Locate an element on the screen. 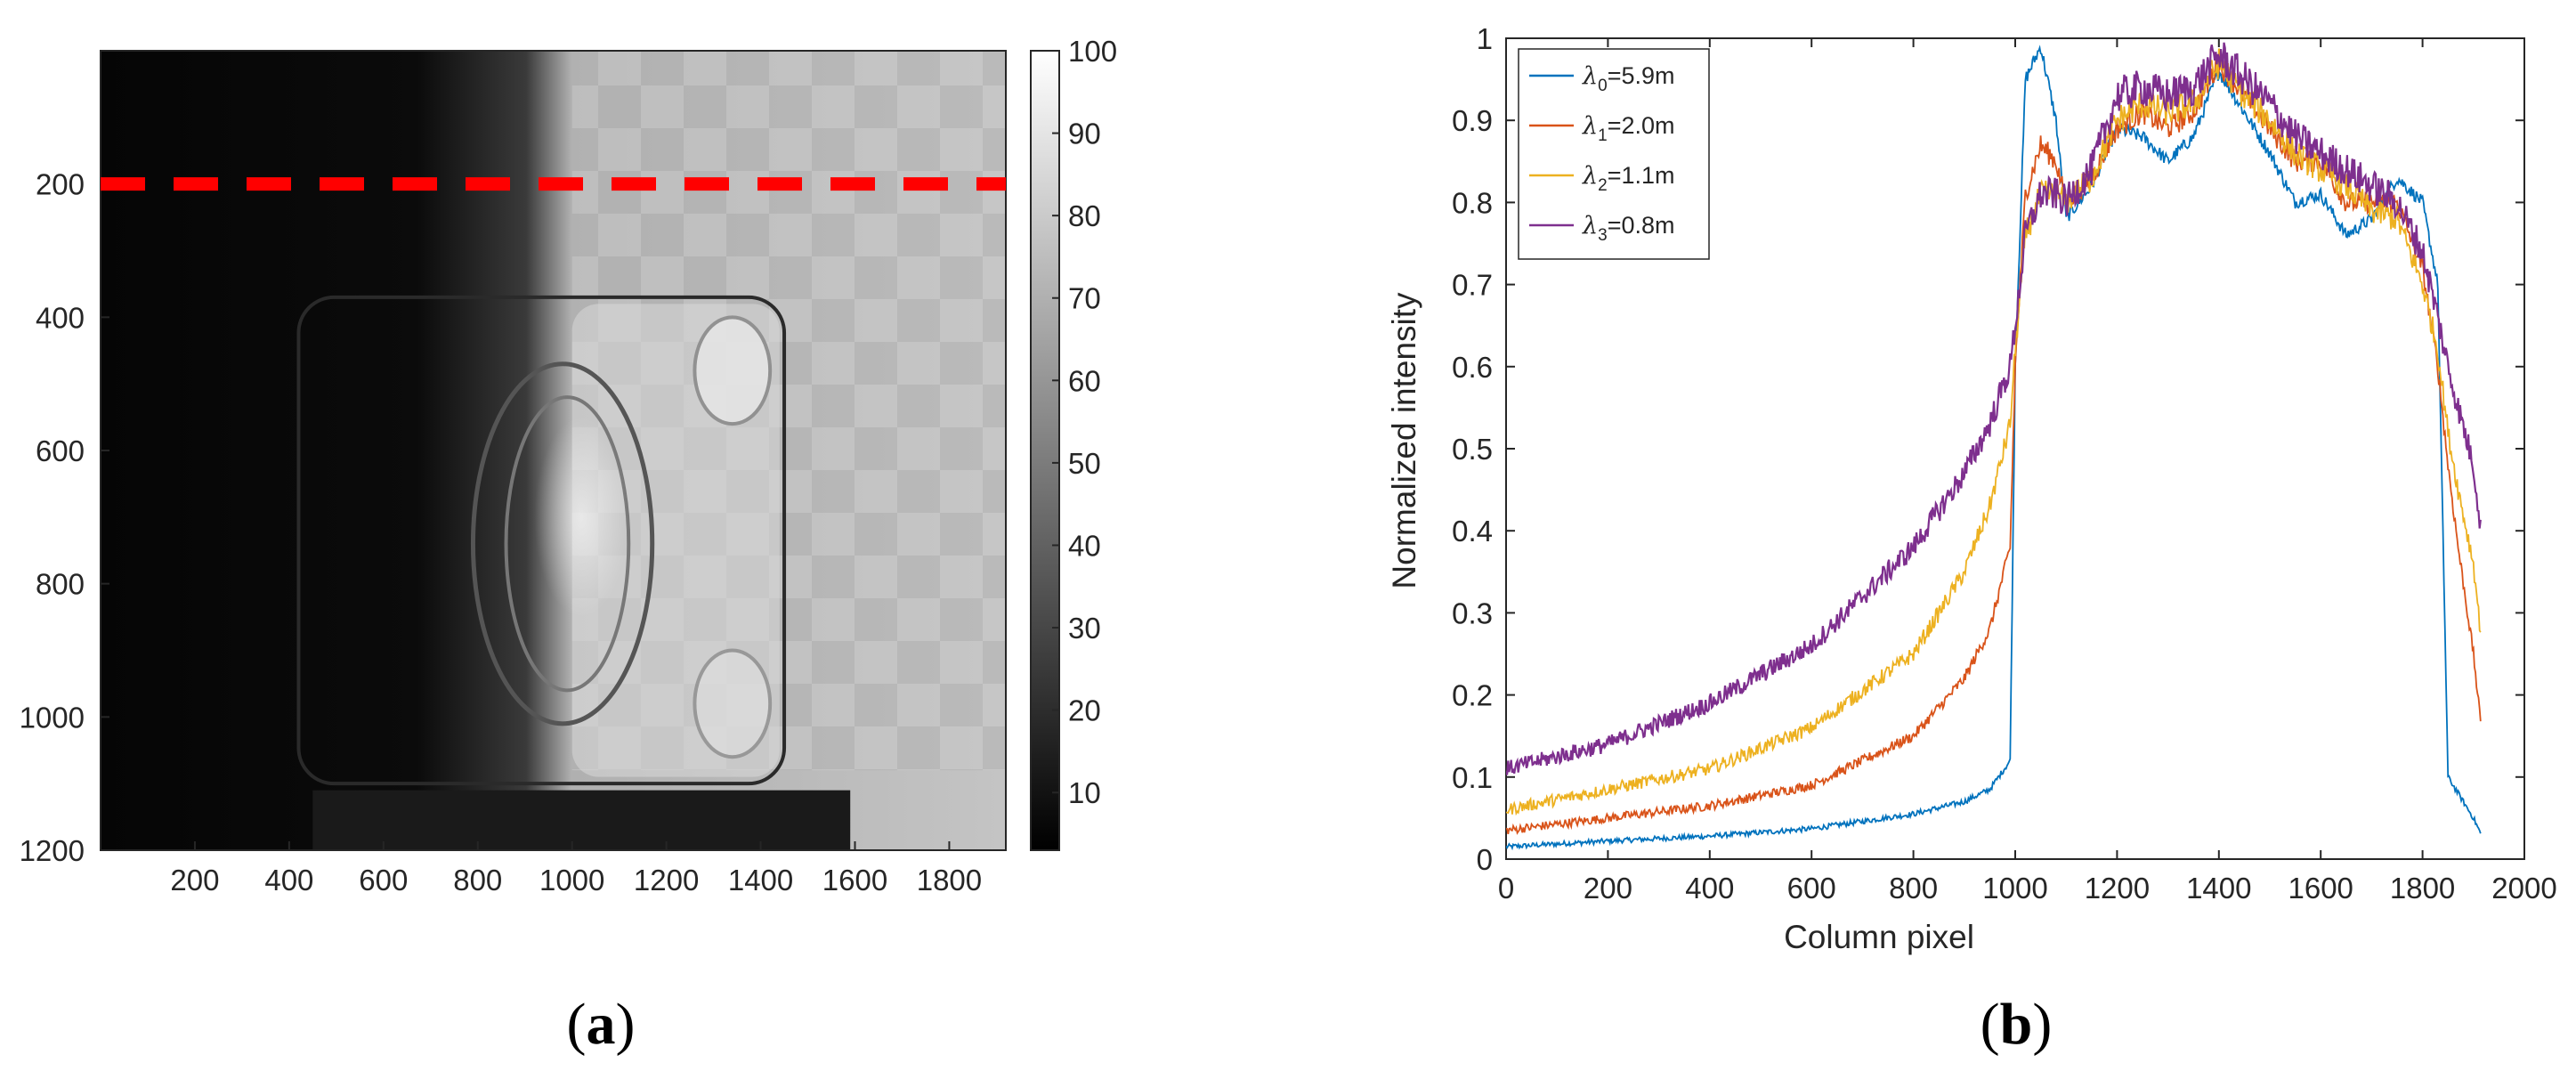 The image size is (2576, 1071). panel-a-x-ticks: 200 400 600 800 1000 1200 1400 1600 1800 is located at coordinates (576, 869).